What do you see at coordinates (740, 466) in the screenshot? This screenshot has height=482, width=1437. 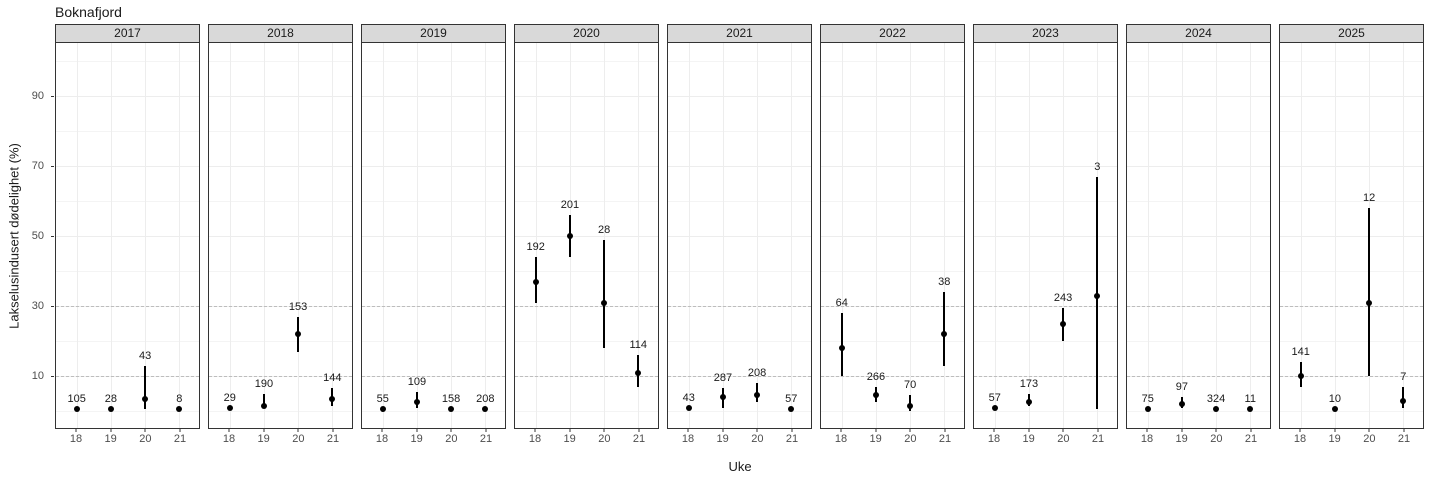 I see `x-axis-title: Uke` at bounding box center [740, 466].